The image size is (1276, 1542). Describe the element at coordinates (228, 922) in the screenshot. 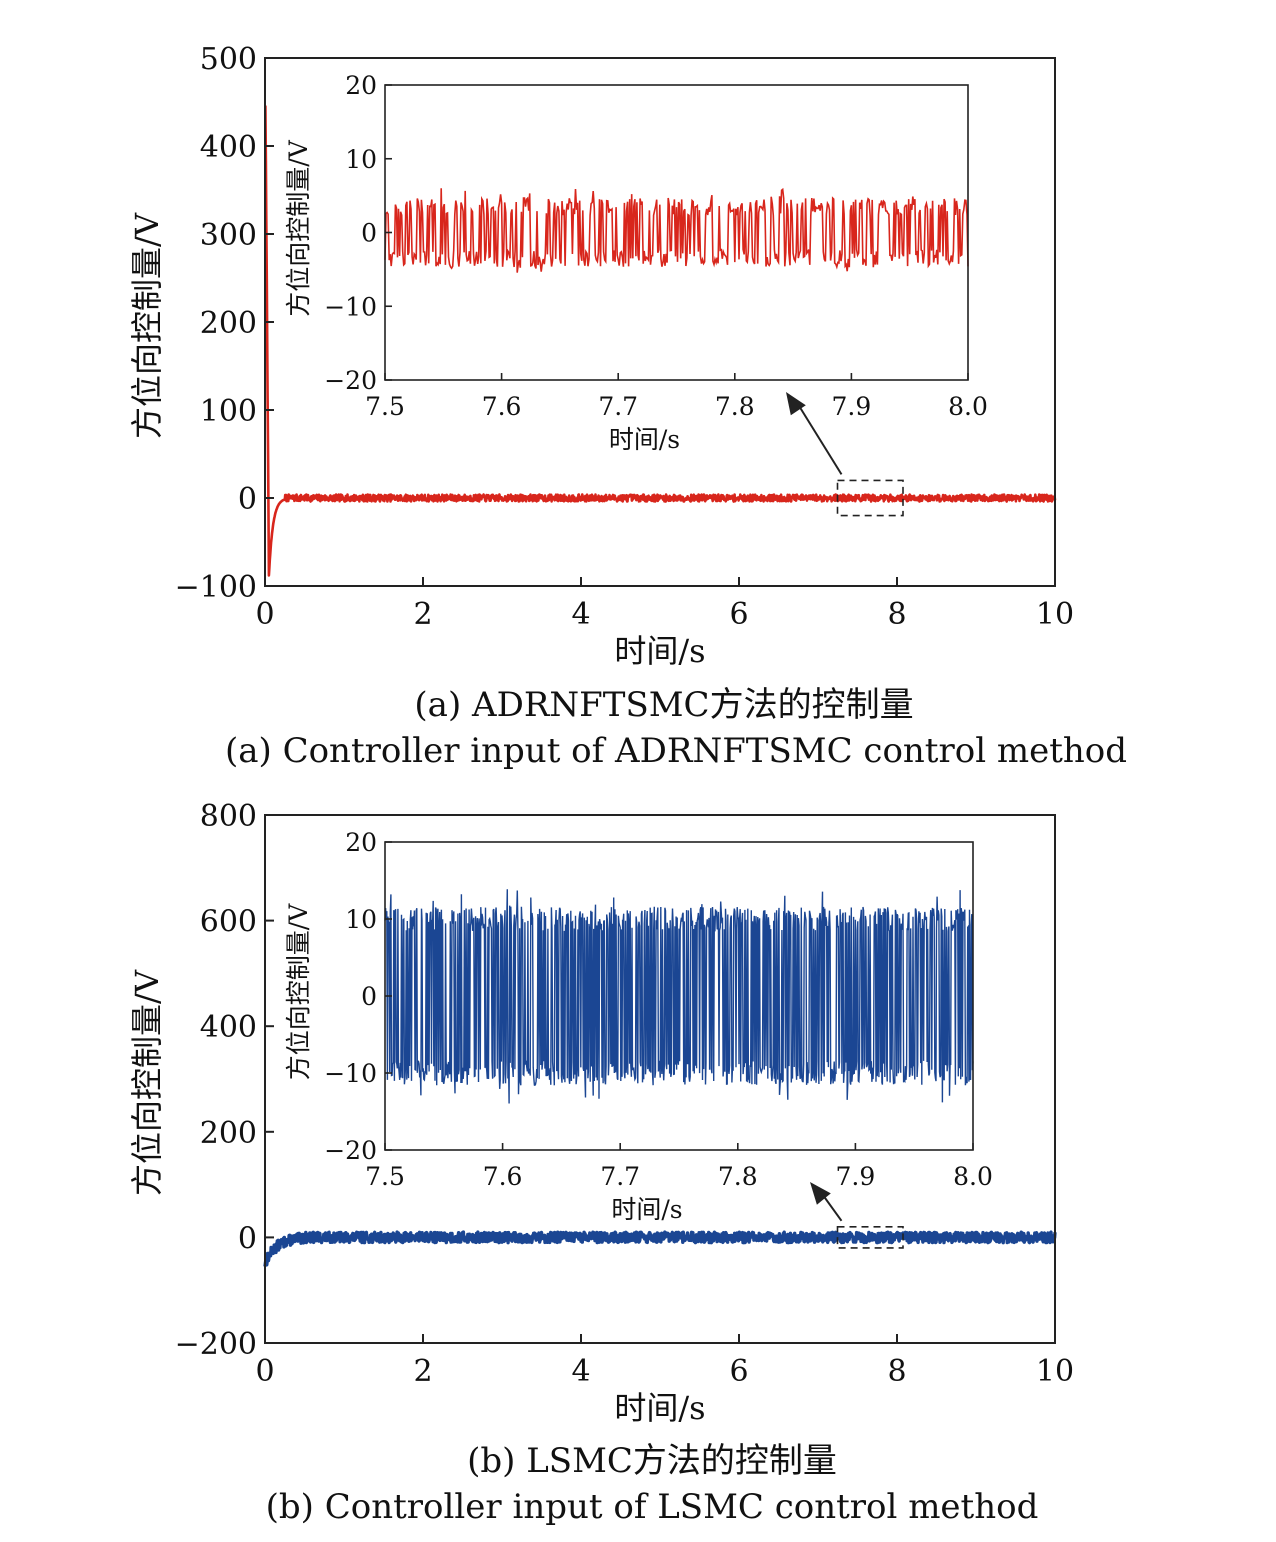

I see `y-tick-label: 600` at that location.